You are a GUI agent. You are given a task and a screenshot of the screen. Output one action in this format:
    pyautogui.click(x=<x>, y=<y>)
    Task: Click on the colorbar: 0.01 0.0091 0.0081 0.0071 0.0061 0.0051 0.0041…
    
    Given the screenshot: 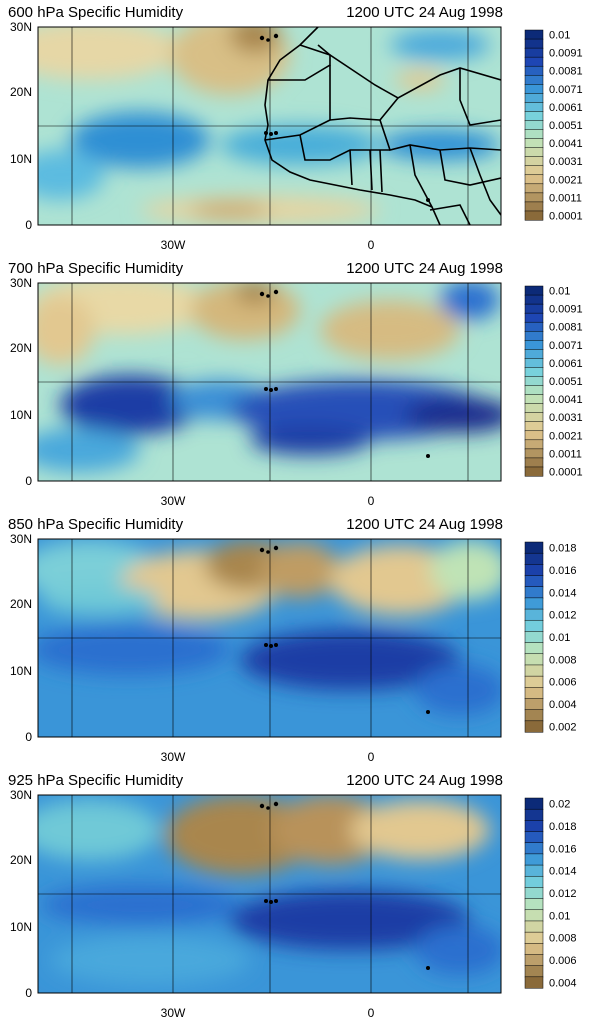 What is the action you would take?
    pyautogui.click(x=553, y=125)
    